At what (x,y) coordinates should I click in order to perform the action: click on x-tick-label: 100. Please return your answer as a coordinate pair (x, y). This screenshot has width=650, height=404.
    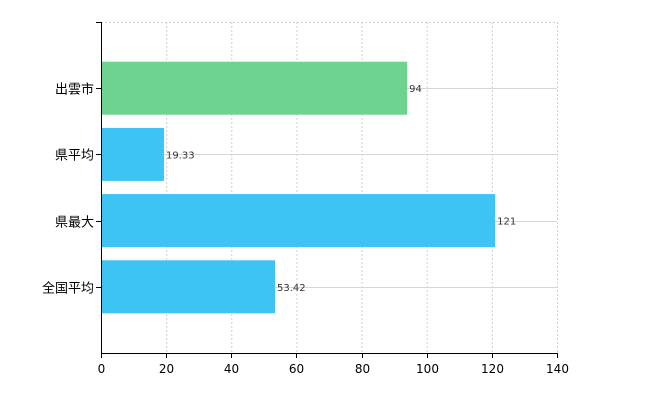
    Looking at the image, I should click on (427, 369).